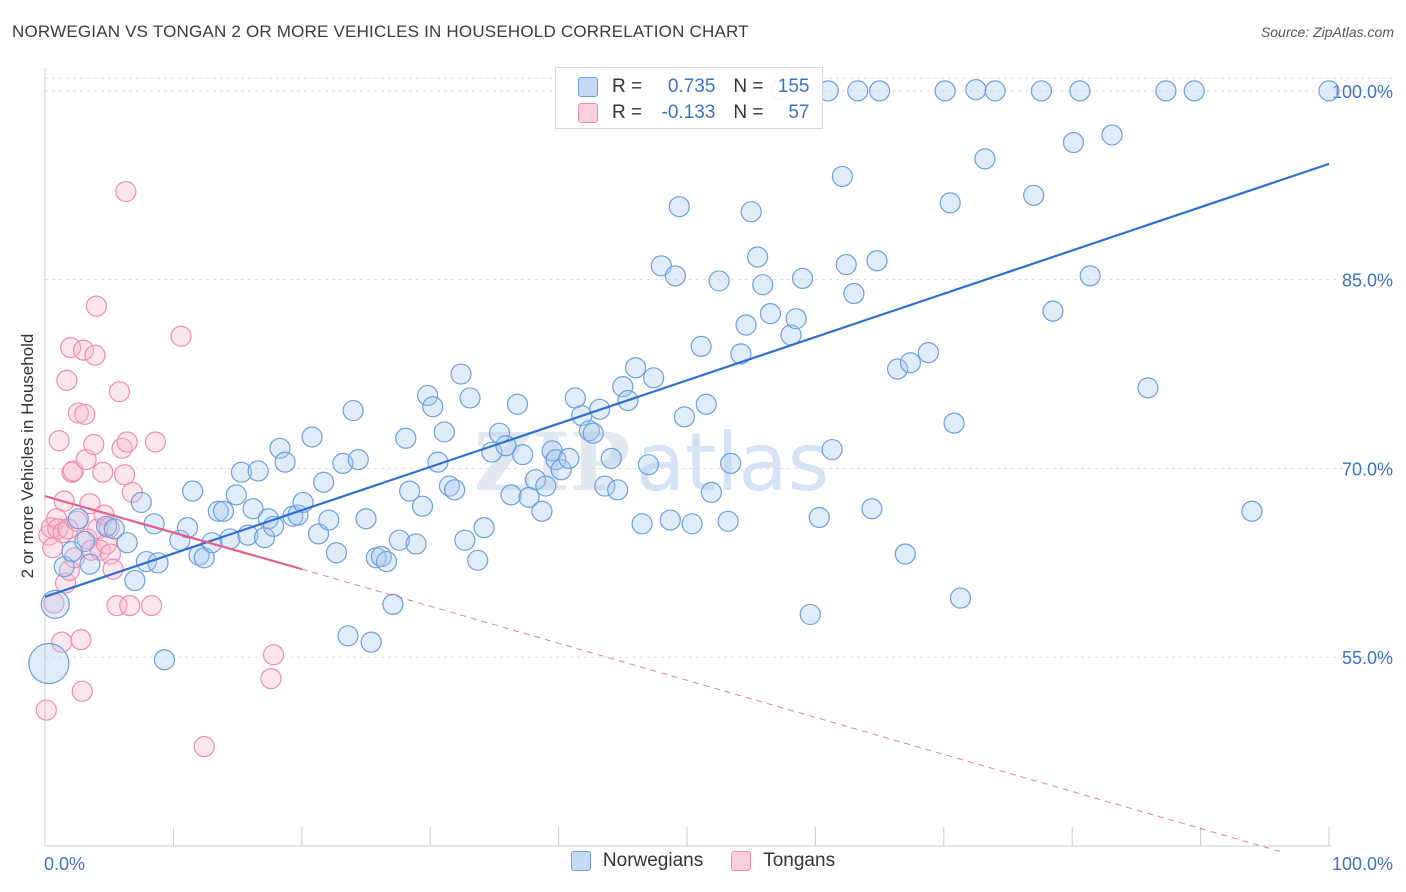 The height and width of the screenshot is (892, 1406). What do you see at coordinates (1362, 92) in the screenshot?
I see `y-tick-label: 100.0%` at bounding box center [1362, 92].